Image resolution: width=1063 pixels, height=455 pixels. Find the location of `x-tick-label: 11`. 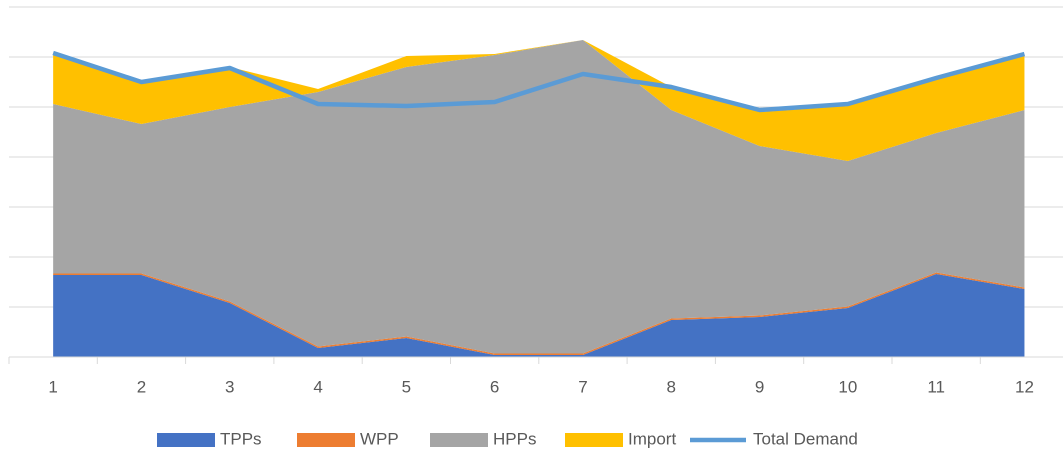

x-tick-label: 11 is located at coordinates (936, 386).